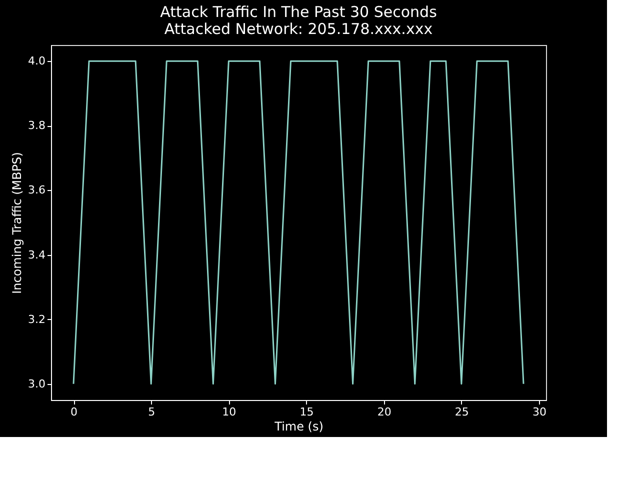 The image size is (640, 480). I want to click on chart-title: Attack Traffic In The Past 30 Seconds, so click(299, 12).